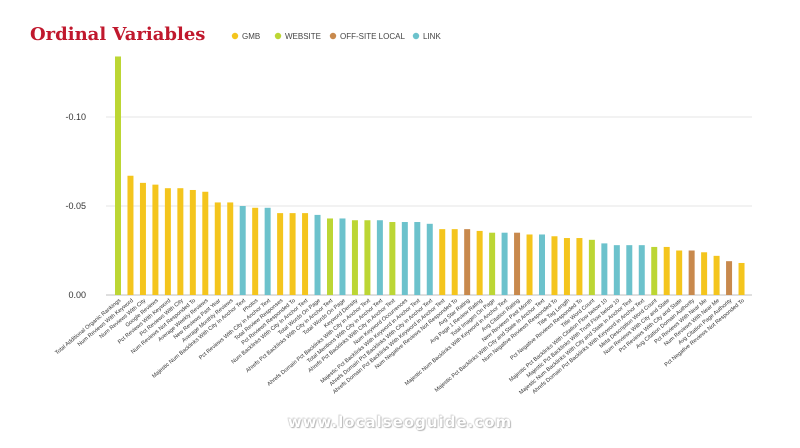 The image size is (800, 448). I want to click on y-tick-label: -0.10, so click(75, 117).